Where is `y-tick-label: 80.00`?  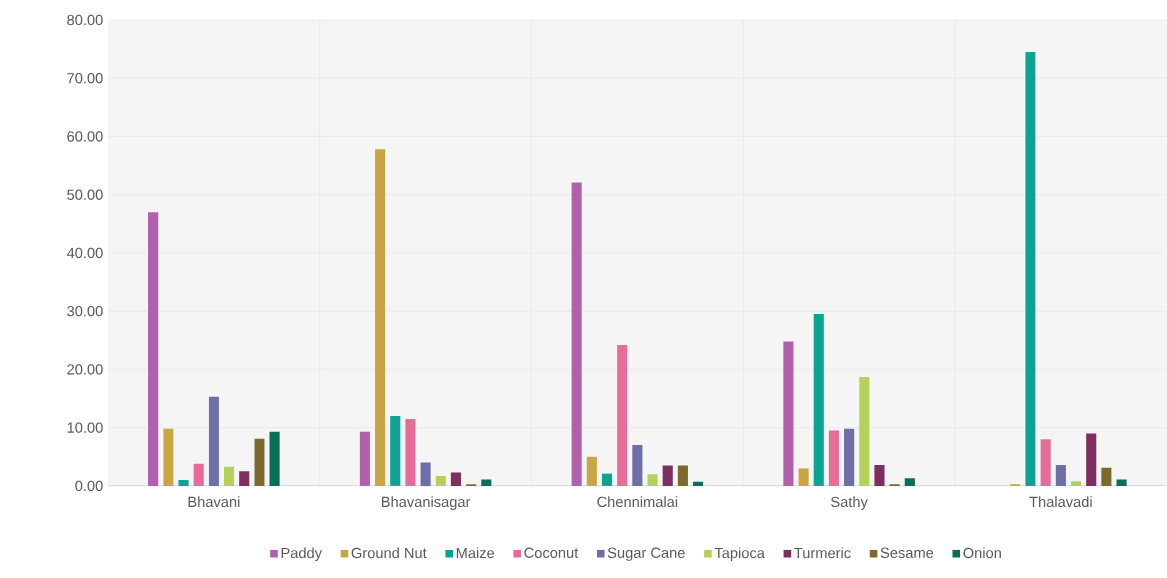 y-tick-label: 80.00 is located at coordinates (85, 20).